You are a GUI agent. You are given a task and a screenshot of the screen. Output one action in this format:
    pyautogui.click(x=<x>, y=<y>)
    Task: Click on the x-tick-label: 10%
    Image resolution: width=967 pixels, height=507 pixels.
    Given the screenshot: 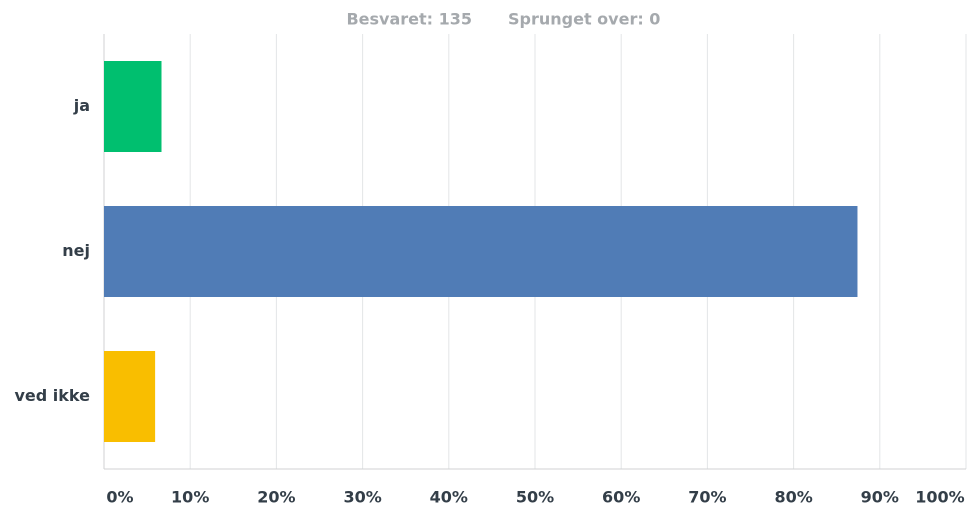 What is the action you would take?
    pyautogui.click(x=190, y=497)
    